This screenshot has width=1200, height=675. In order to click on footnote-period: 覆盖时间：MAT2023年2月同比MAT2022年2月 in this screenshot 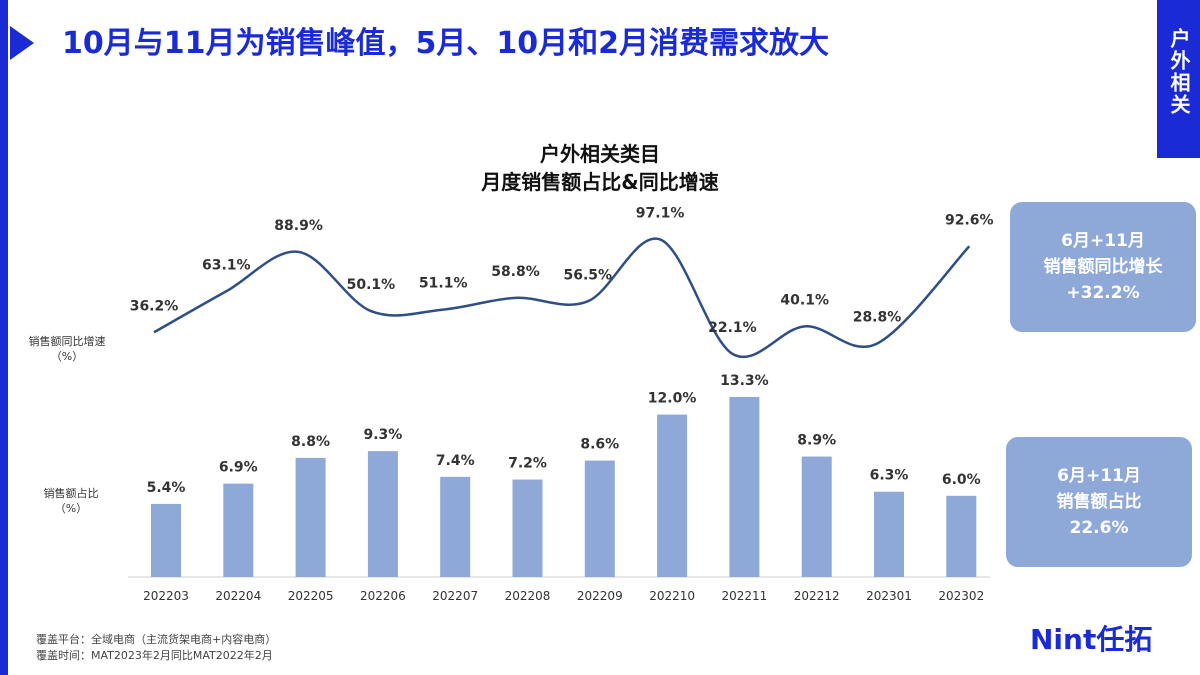, I will do `click(154, 655)`.